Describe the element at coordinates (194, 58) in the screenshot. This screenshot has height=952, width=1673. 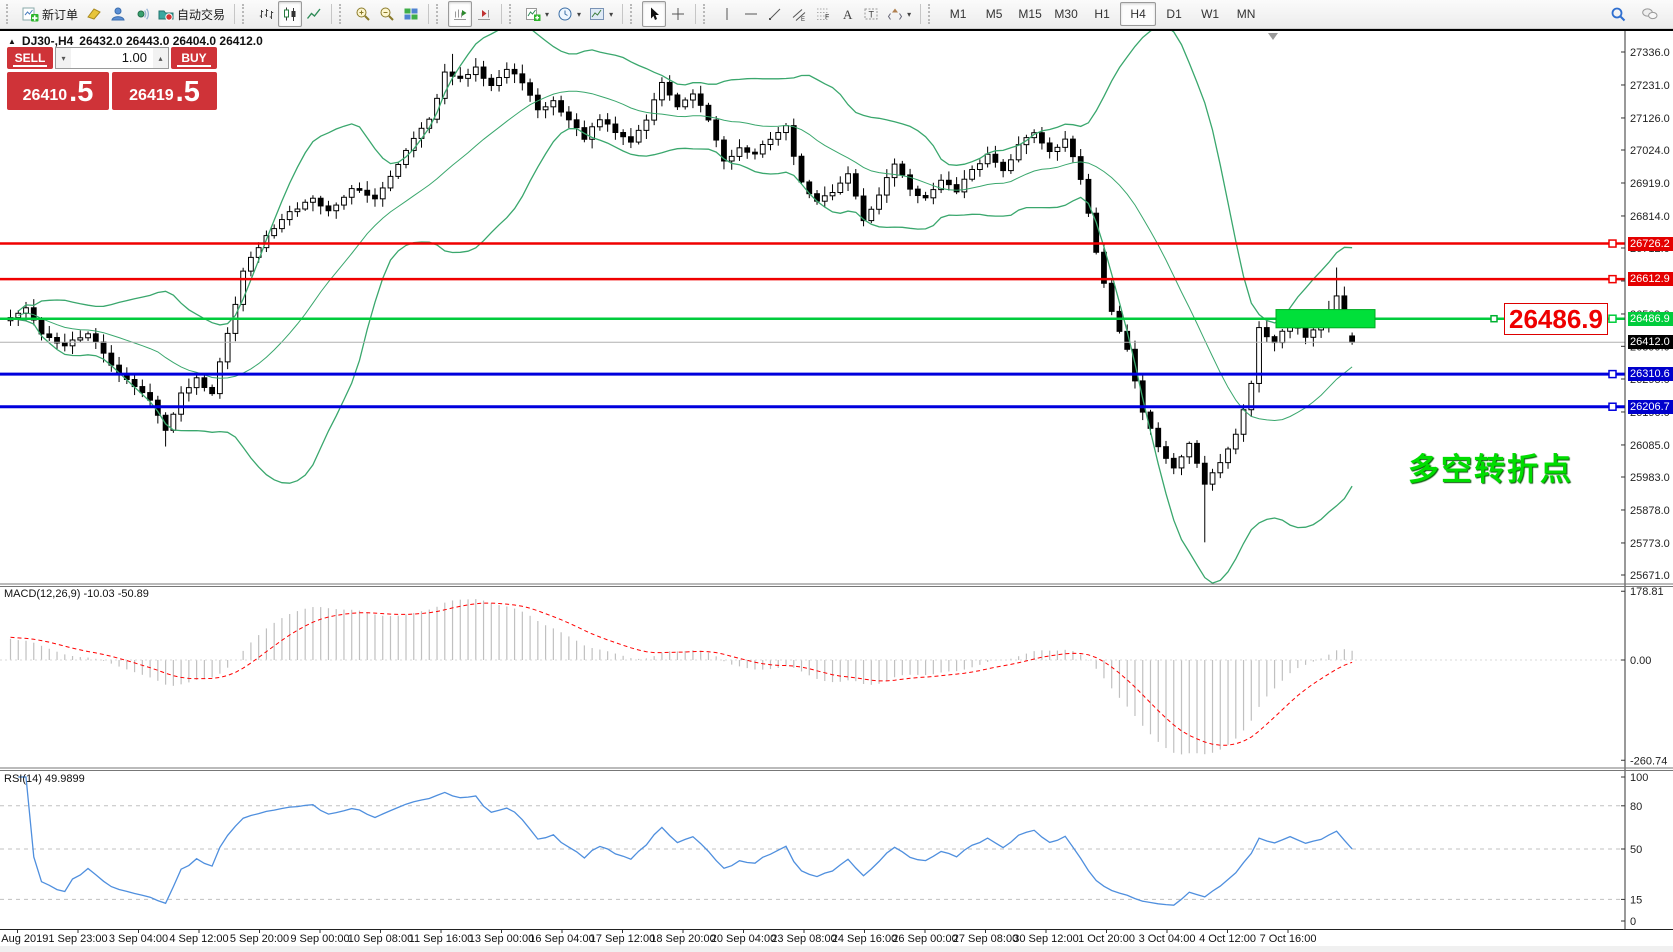
I see `buy-button: BUY` at that location.